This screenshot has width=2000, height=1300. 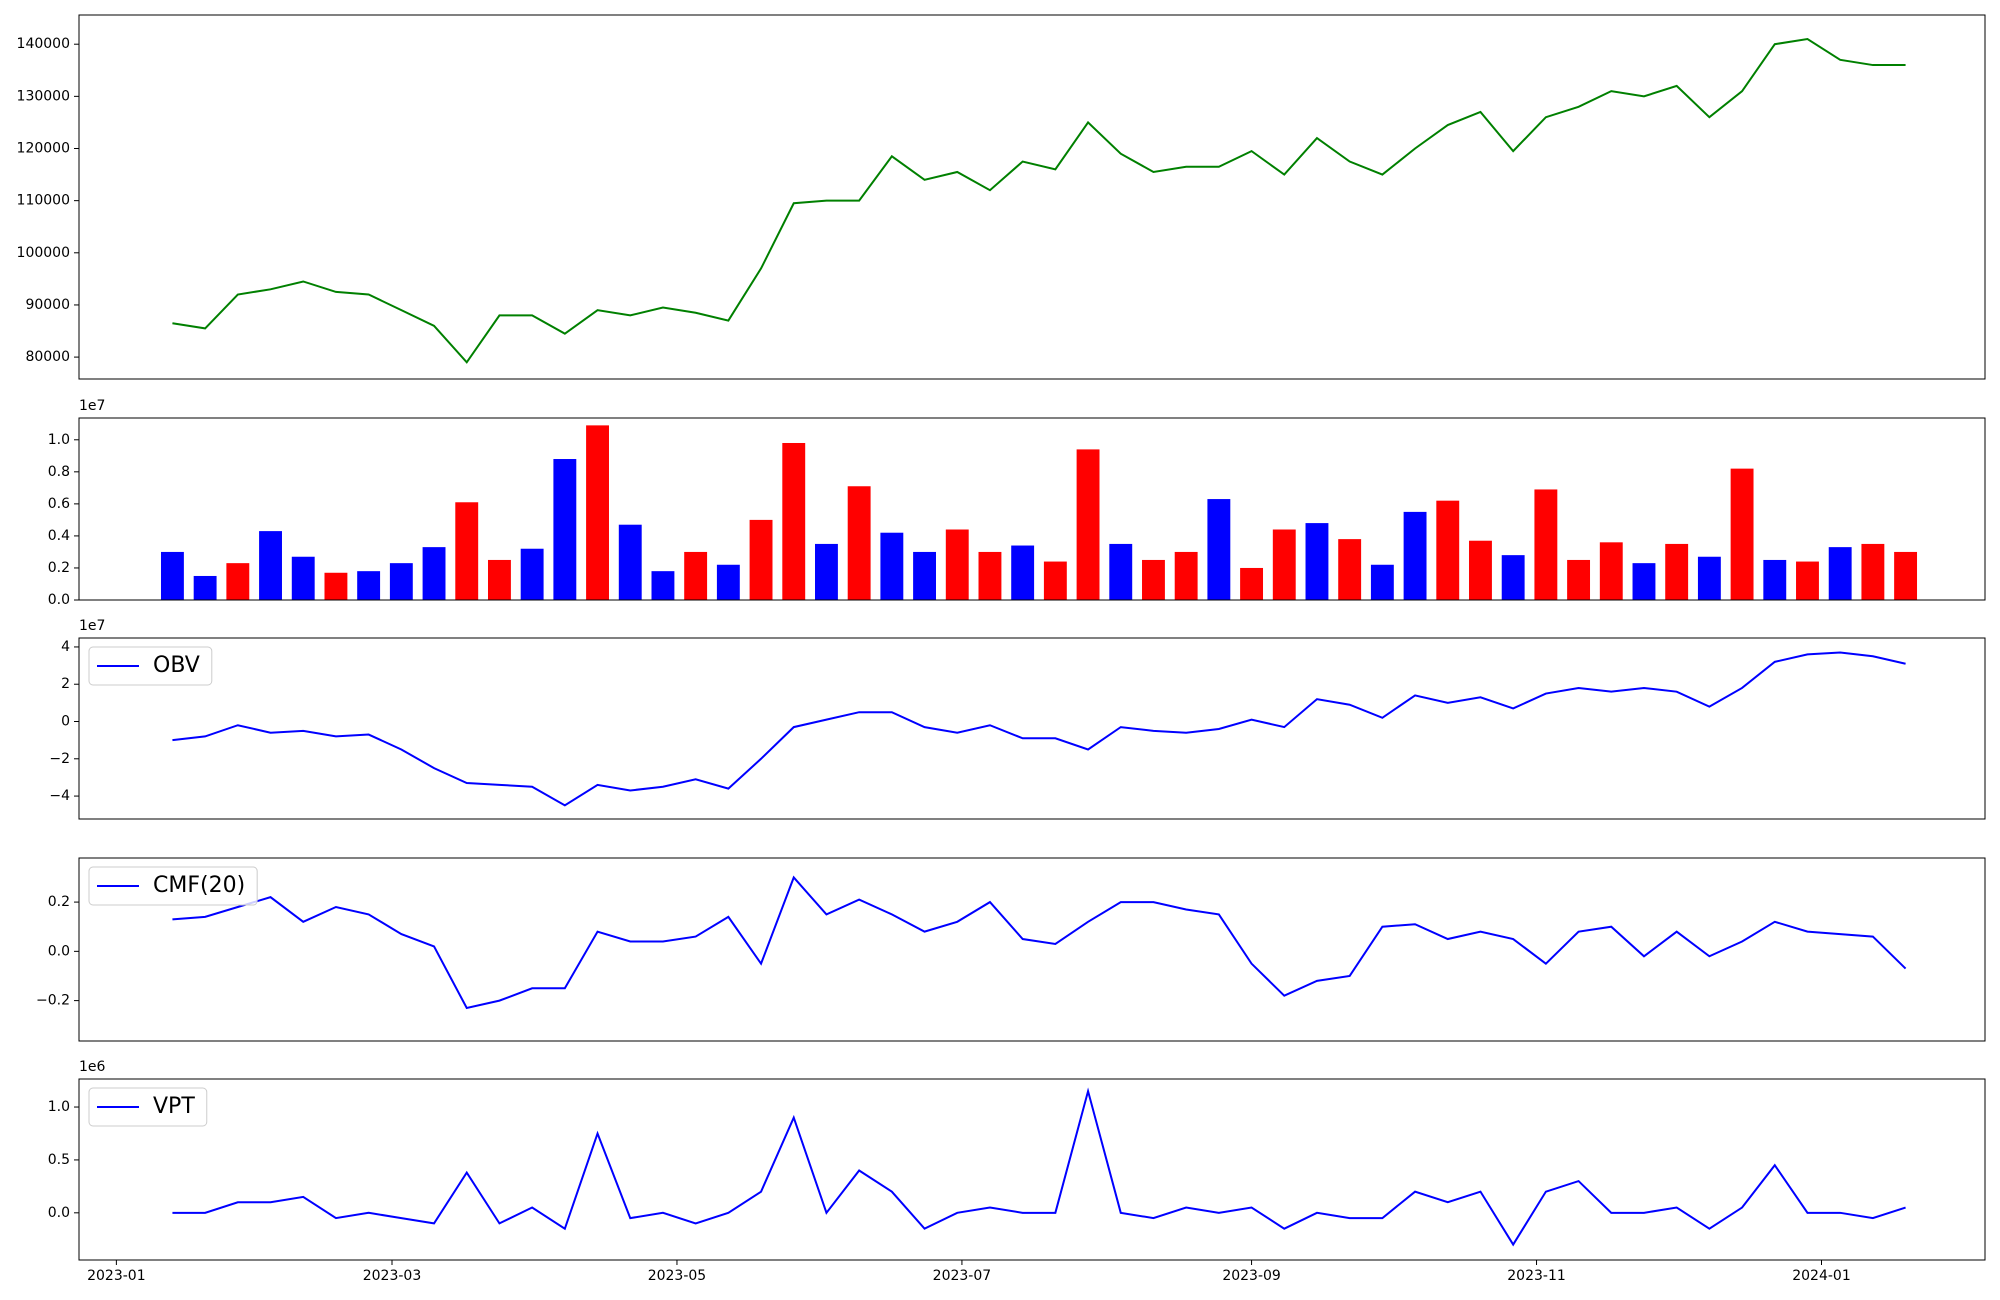 What do you see at coordinates (677, 1276) in the screenshot?
I see `x-tick-label: 2023-05` at bounding box center [677, 1276].